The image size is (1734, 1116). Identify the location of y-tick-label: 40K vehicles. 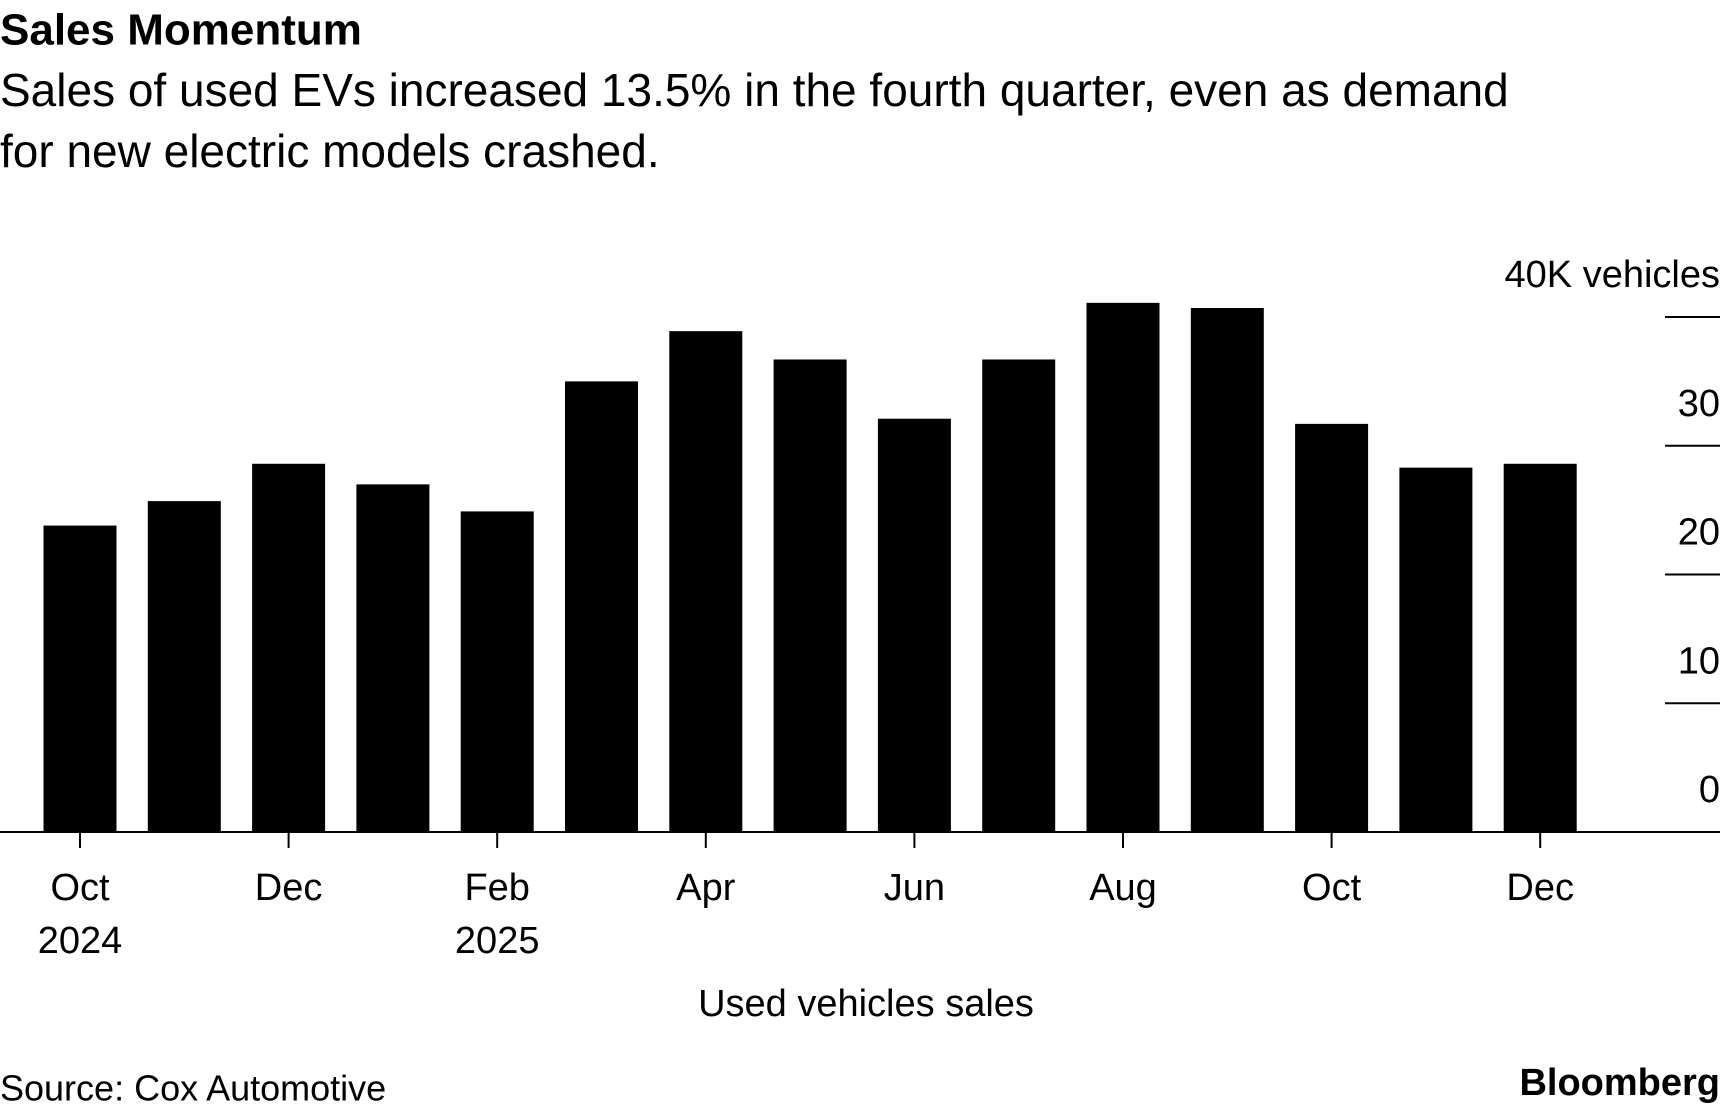
(1612, 275).